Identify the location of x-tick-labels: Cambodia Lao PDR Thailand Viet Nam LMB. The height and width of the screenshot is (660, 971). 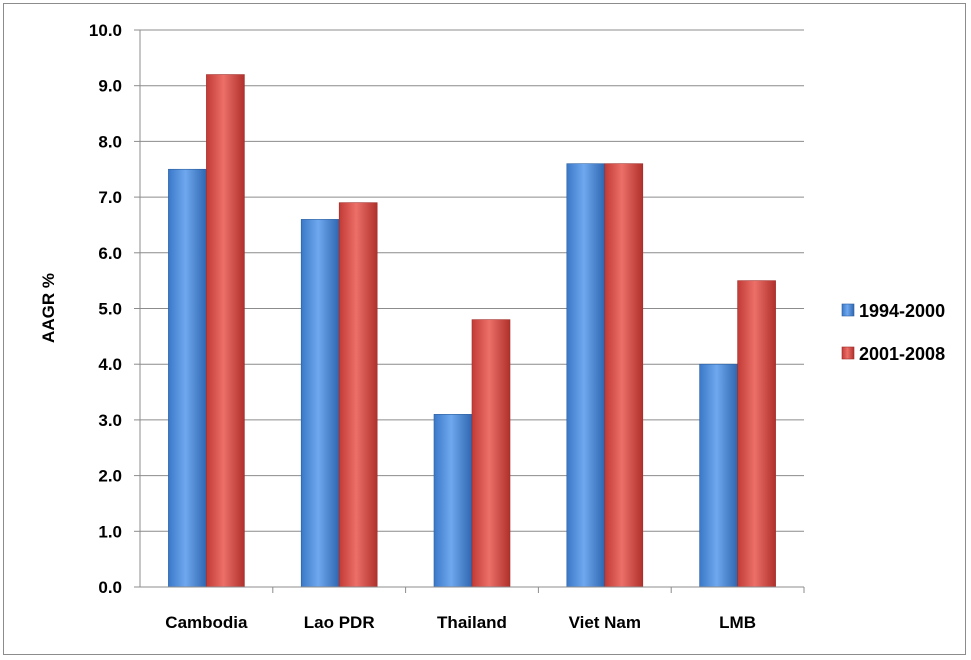
(460, 622).